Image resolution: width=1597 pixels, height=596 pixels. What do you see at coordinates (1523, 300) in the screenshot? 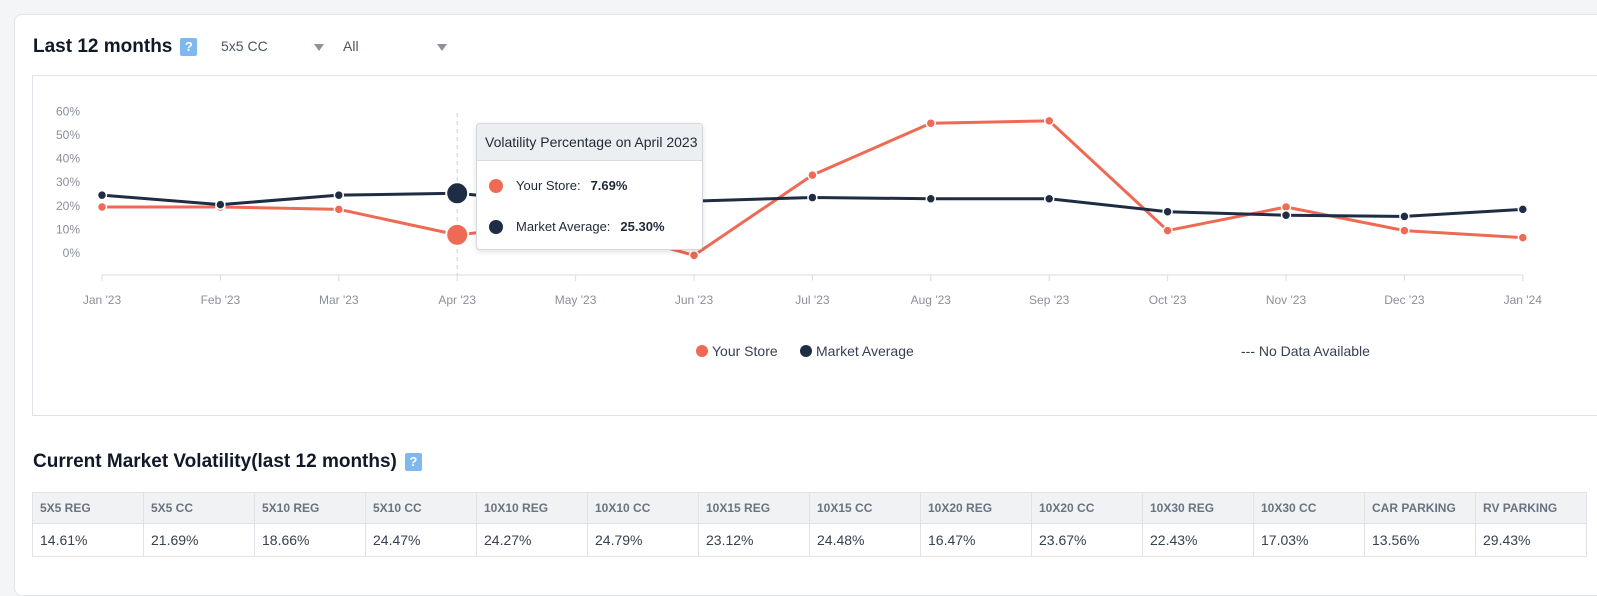
I see `x-tick-label: Jan '24` at bounding box center [1523, 300].